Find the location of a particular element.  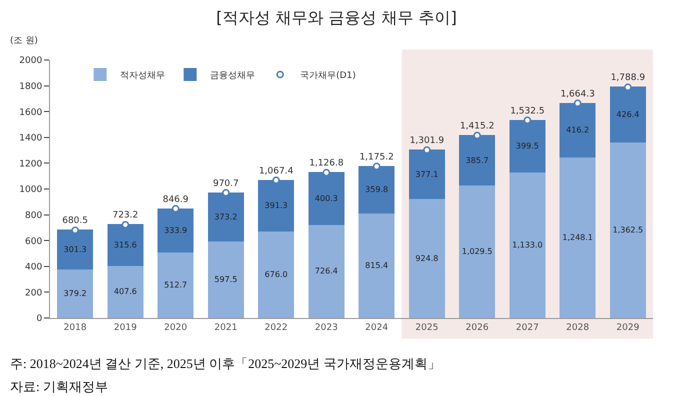

y-tick-label: 0 is located at coordinates (39, 319).